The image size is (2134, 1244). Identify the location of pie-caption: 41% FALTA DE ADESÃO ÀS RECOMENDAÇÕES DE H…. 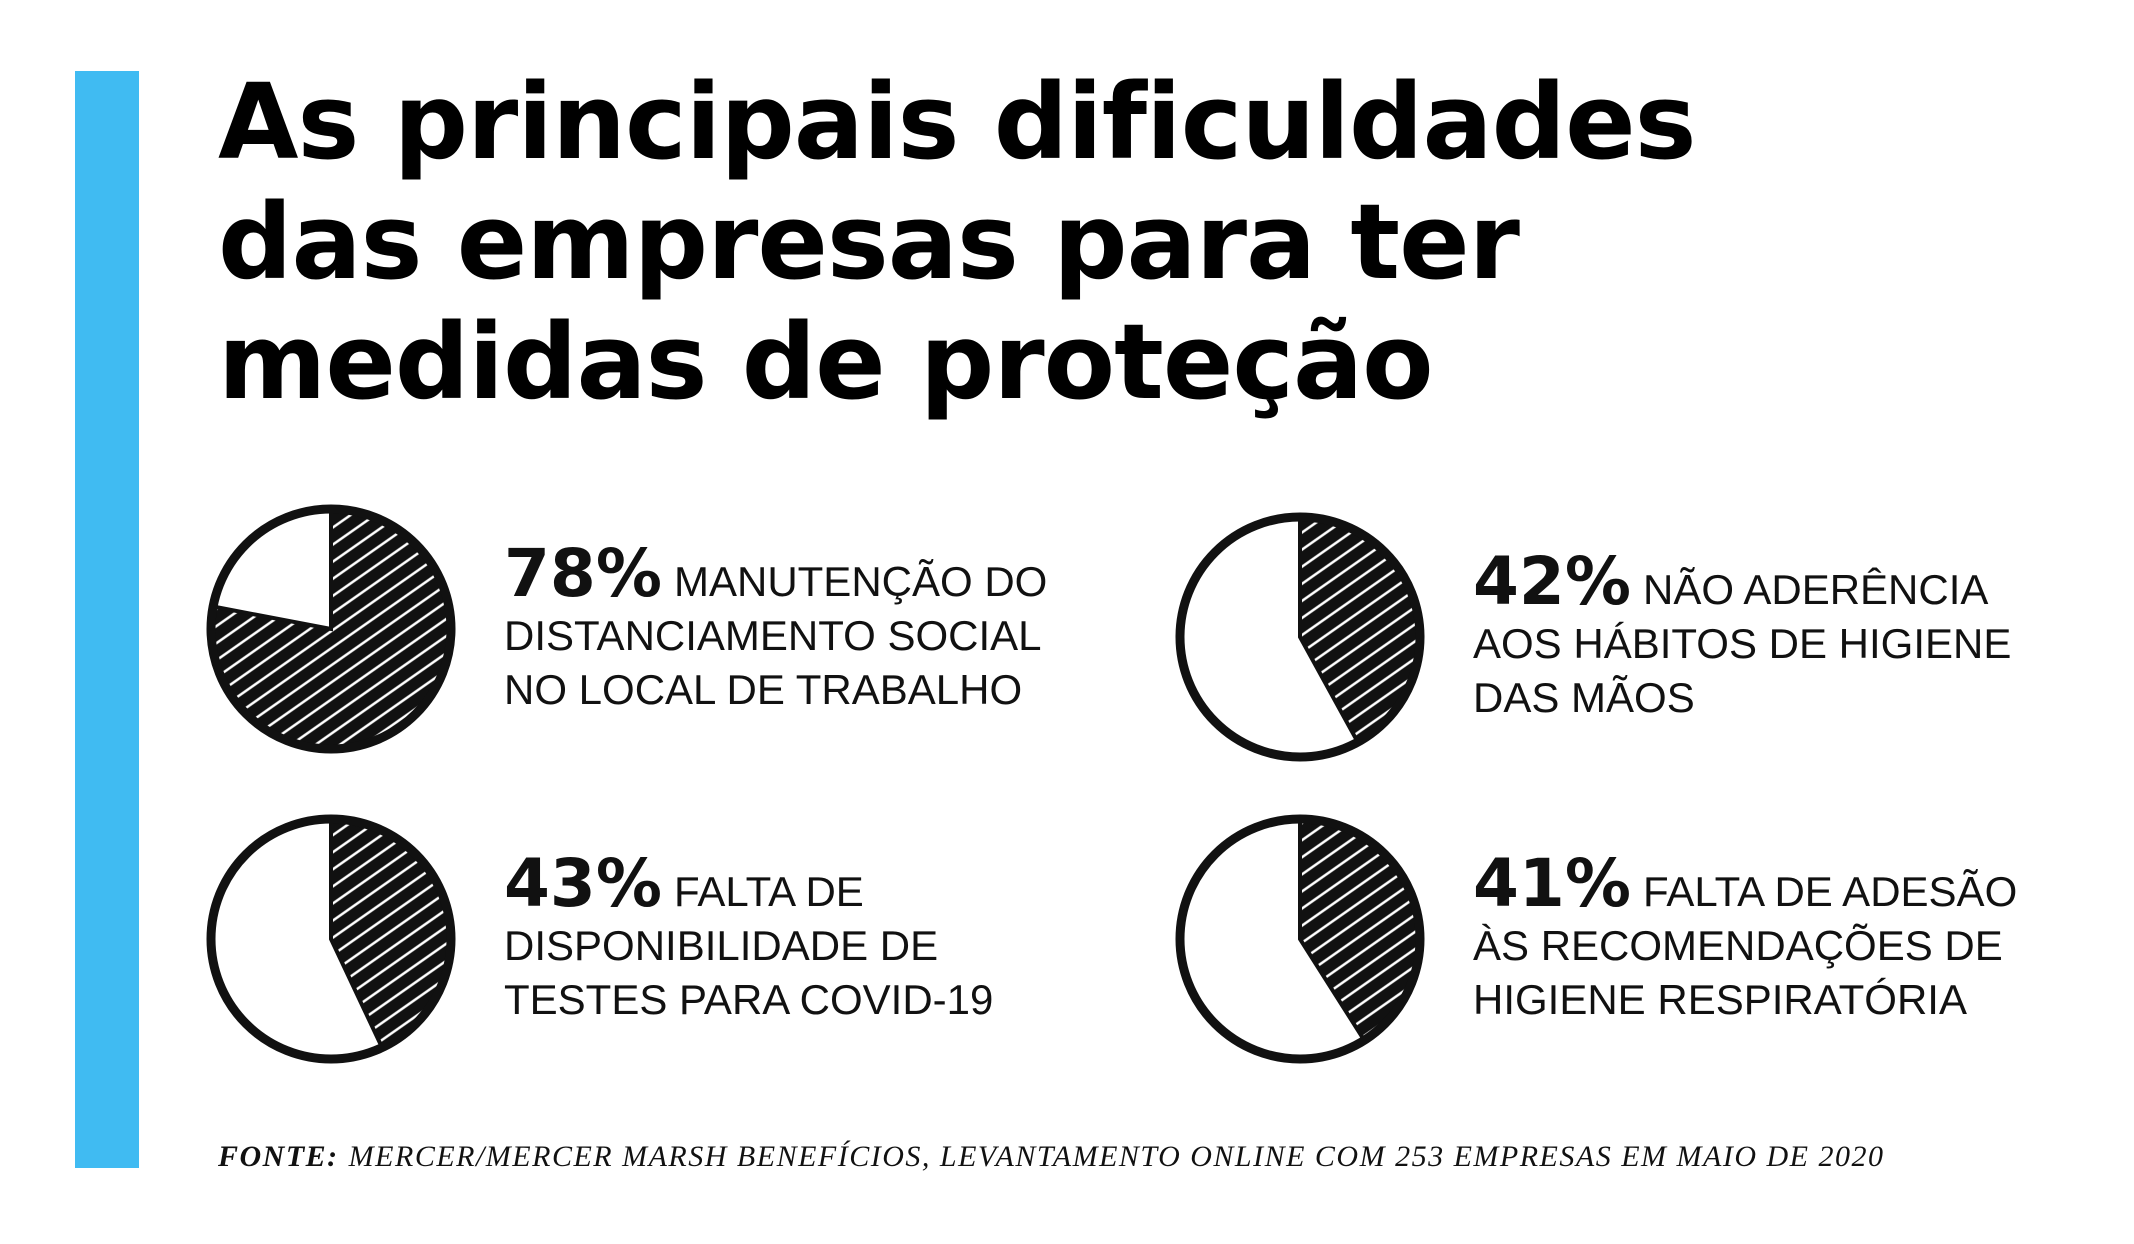
(1753, 939).